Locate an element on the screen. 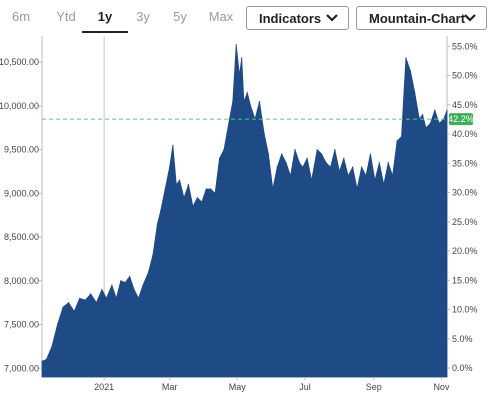 The height and width of the screenshot is (400, 493). y-left-tick-label: 8,000.00 is located at coordinates (21, 281).